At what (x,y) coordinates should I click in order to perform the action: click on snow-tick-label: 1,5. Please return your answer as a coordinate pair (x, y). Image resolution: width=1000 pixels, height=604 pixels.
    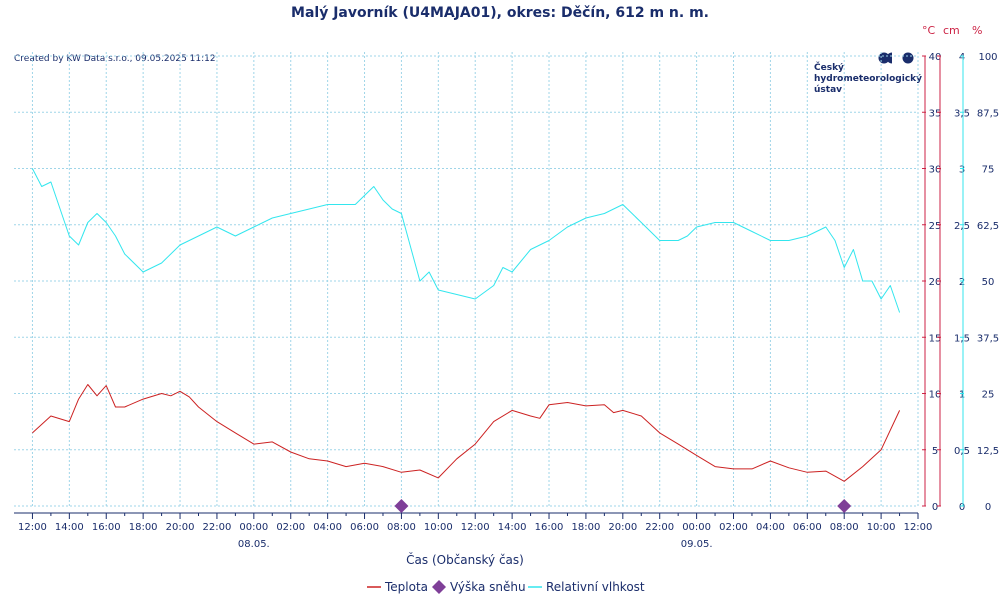
    Looking at the image, I should click on (962, 338).